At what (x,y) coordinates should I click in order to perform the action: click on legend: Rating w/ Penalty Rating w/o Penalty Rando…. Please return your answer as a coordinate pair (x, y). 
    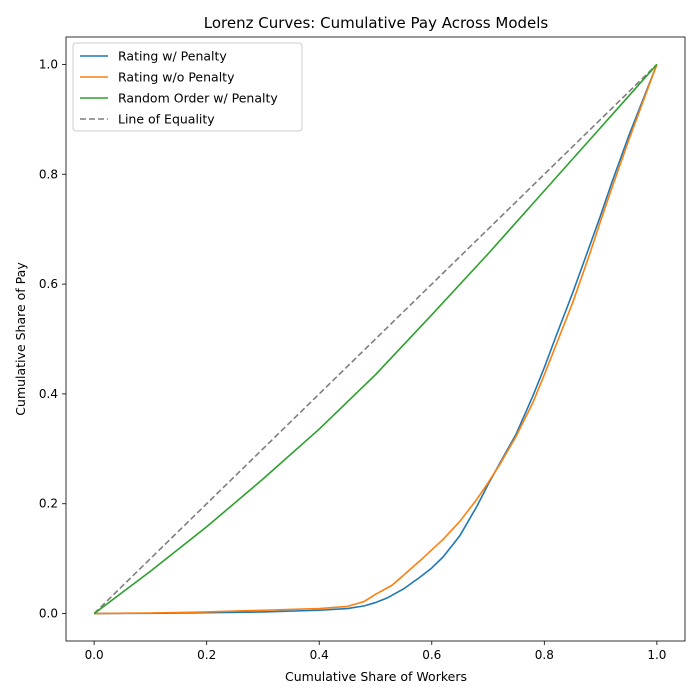
    Looking at the image, I should click on (187, 87).